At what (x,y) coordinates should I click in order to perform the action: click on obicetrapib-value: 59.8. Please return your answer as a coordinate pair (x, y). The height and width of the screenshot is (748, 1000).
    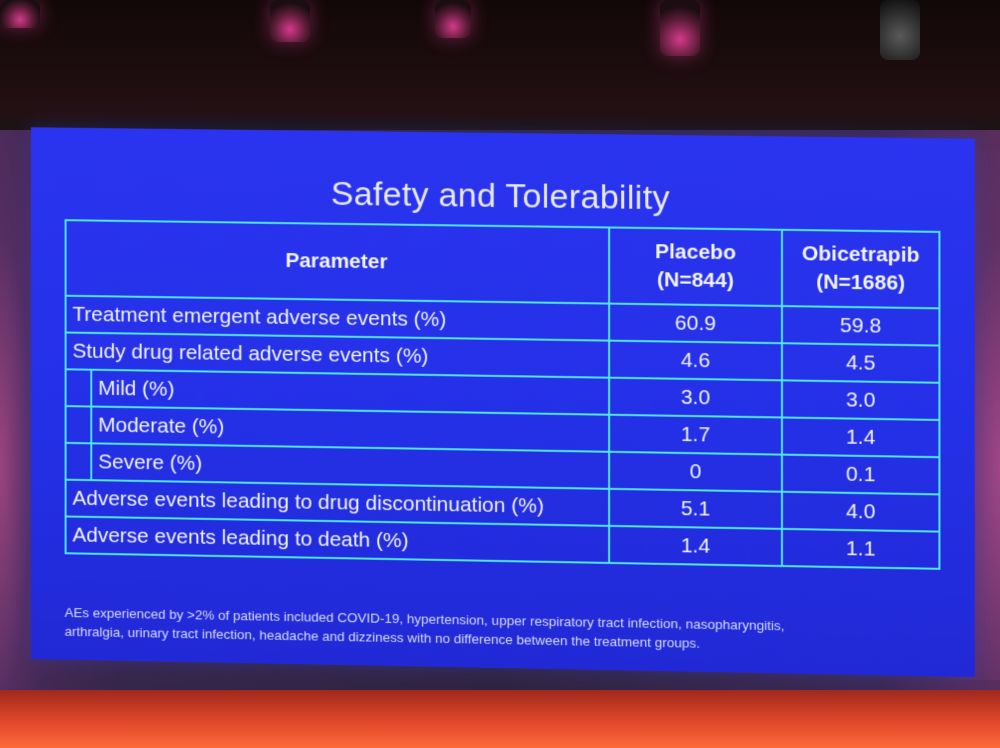
    Looking at the image, I should click on (860, 326).